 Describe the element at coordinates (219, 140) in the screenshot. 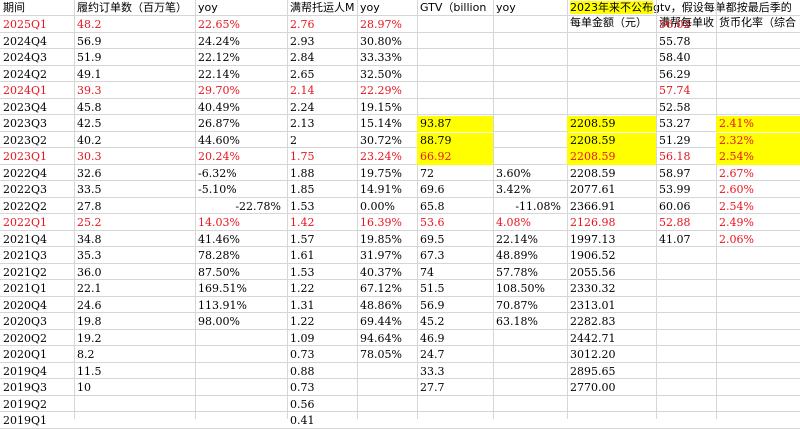

I see `cell-orders_yoy: 44.60%` at that location.